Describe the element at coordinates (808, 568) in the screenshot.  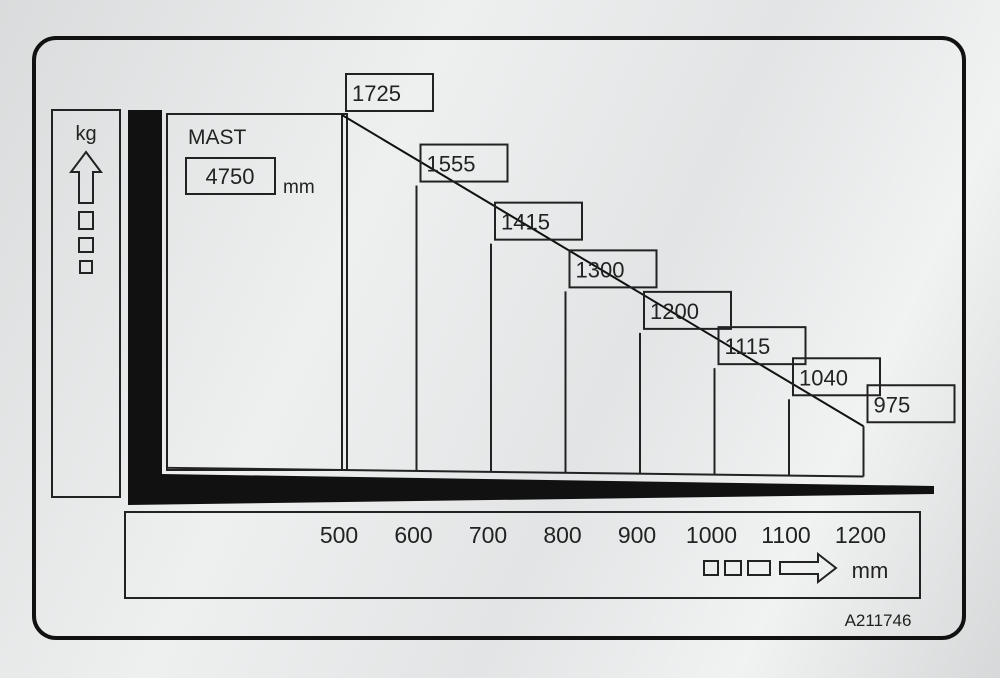
I see `arrow-right-icon` at that location.